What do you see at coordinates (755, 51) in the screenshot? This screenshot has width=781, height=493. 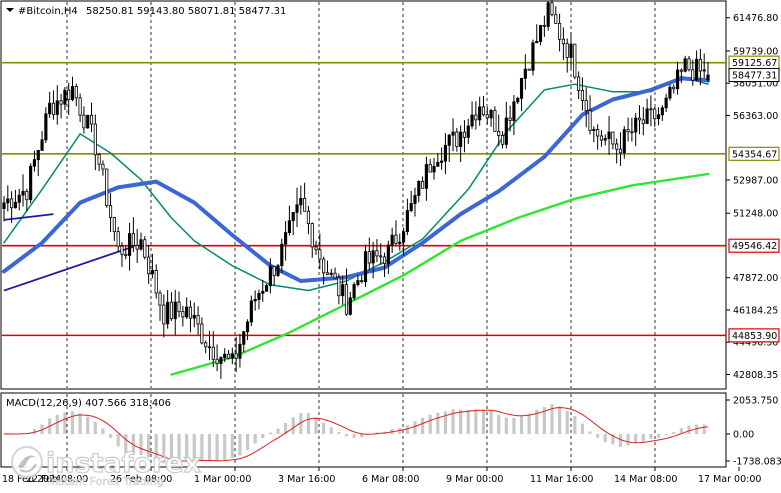 I see `price-tick-label: 59739.00` at bounding box center [755, 51].